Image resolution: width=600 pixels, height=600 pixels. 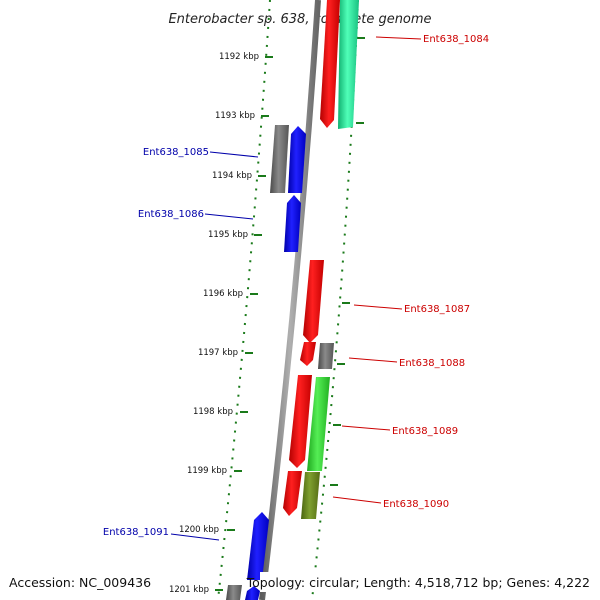 What do you see at coordinates (244, 300) in the screenshot?
I see `left-tick-rail` at bounding box center [244, 300].